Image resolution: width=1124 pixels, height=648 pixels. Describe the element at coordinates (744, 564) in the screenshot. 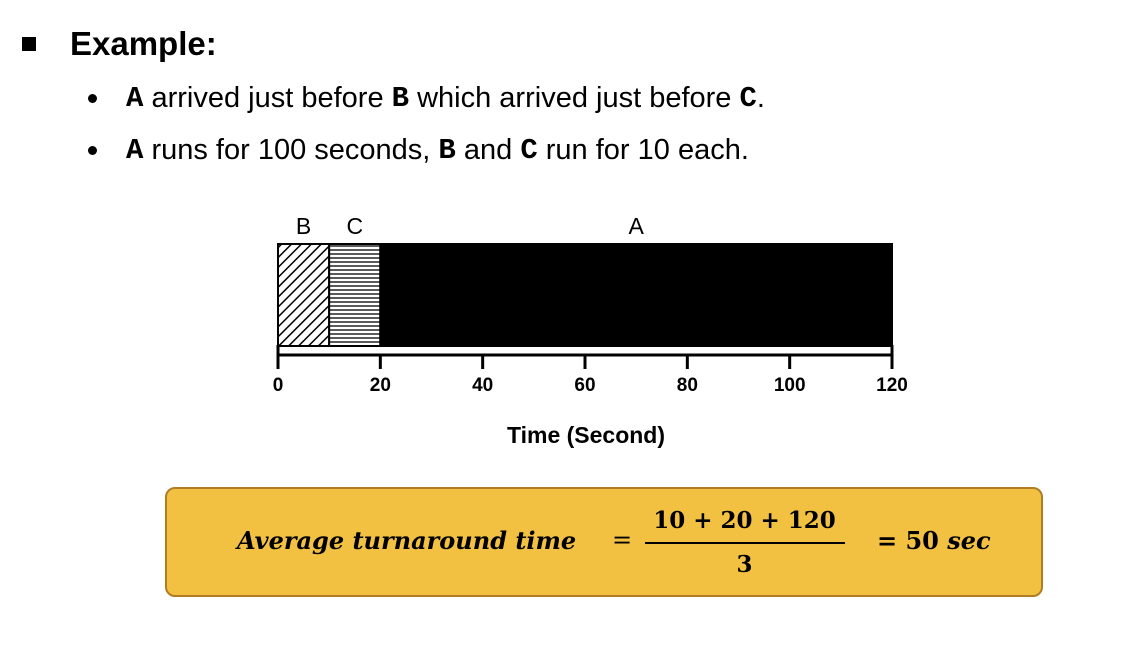

I see `formula-denominator: 3` at that location.